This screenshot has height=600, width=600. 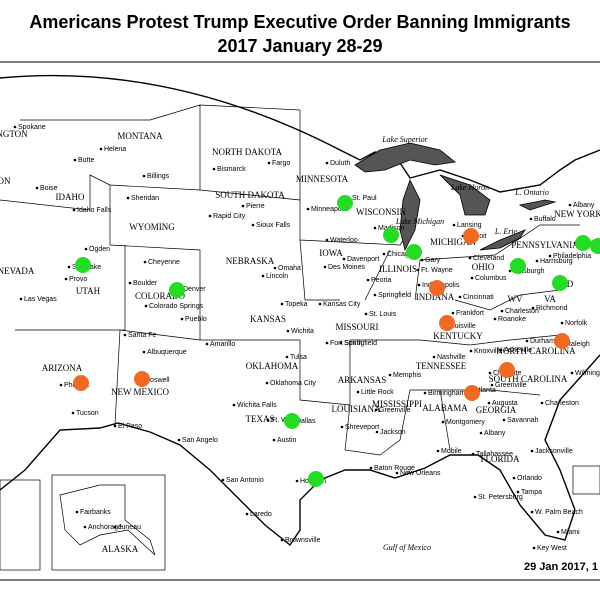 I want to click on city-label: Durham, so click(x=542, y=341).